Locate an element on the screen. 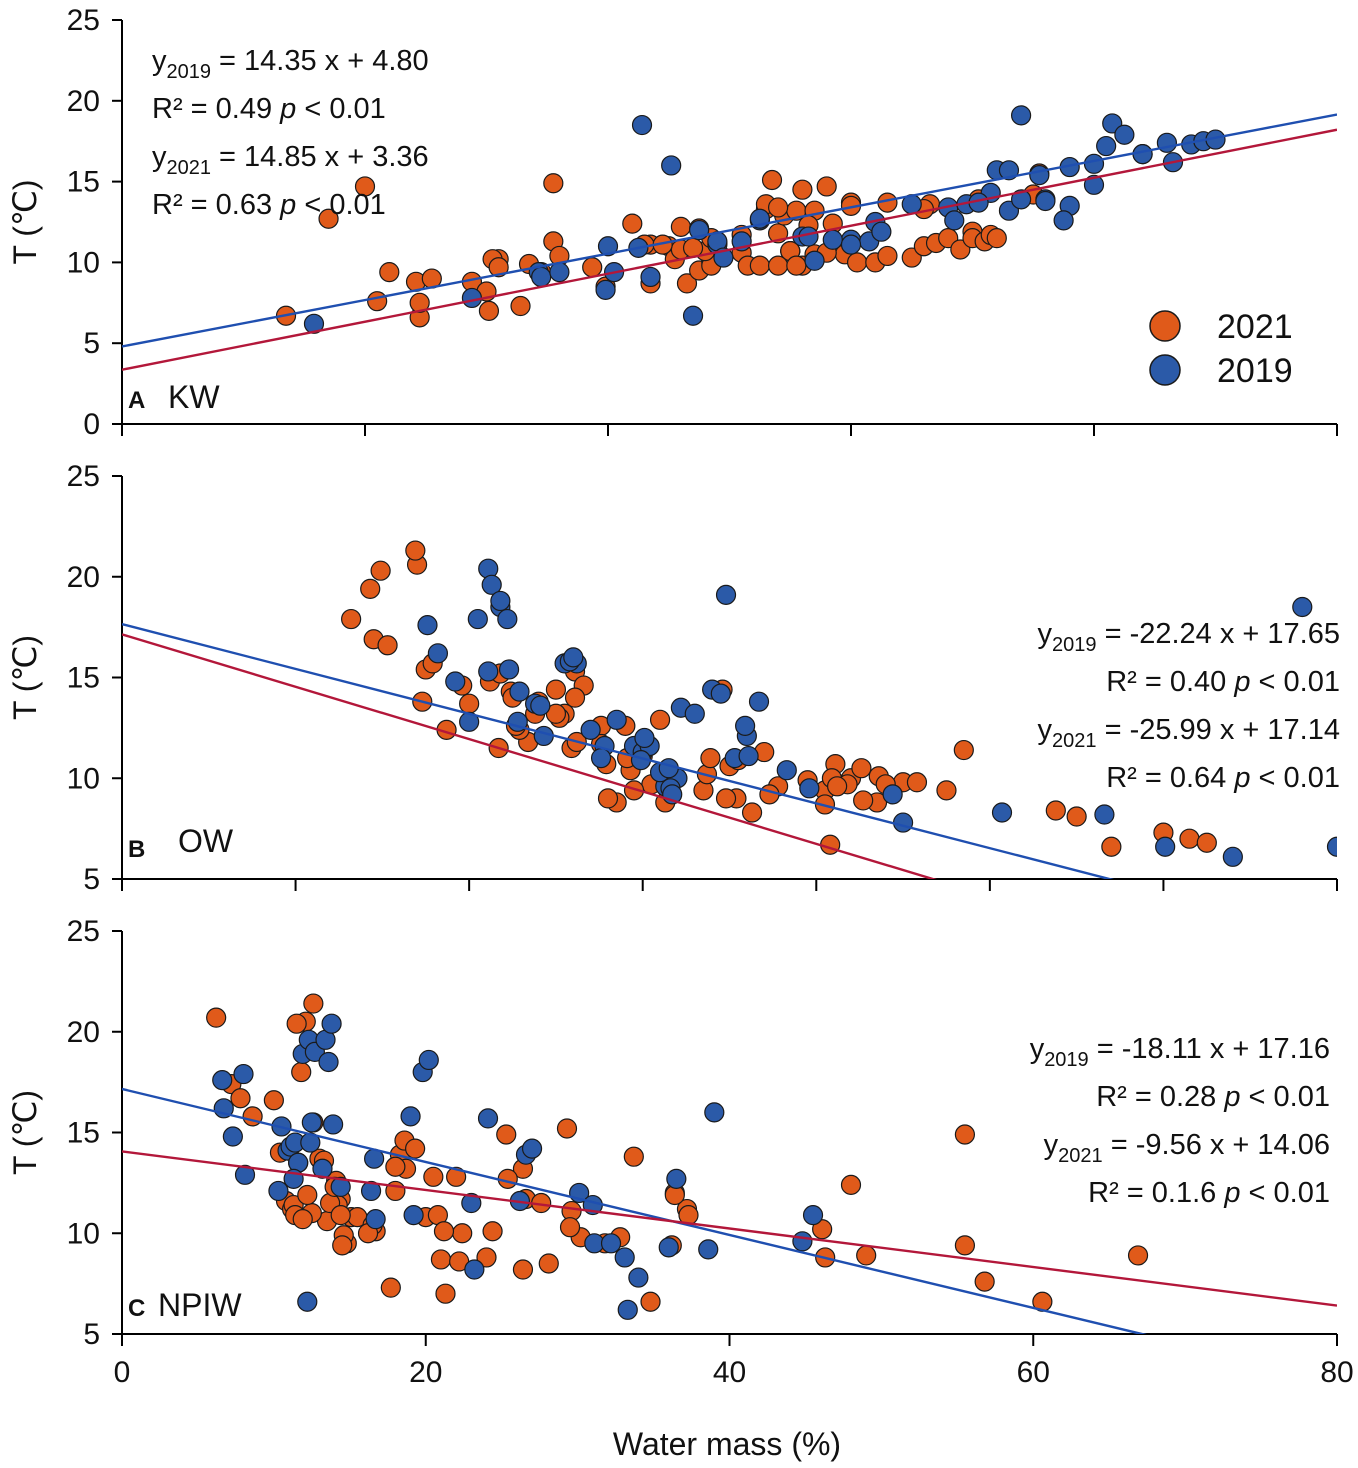  legend: 2021 2019 is located at coordinates (1221, 349).